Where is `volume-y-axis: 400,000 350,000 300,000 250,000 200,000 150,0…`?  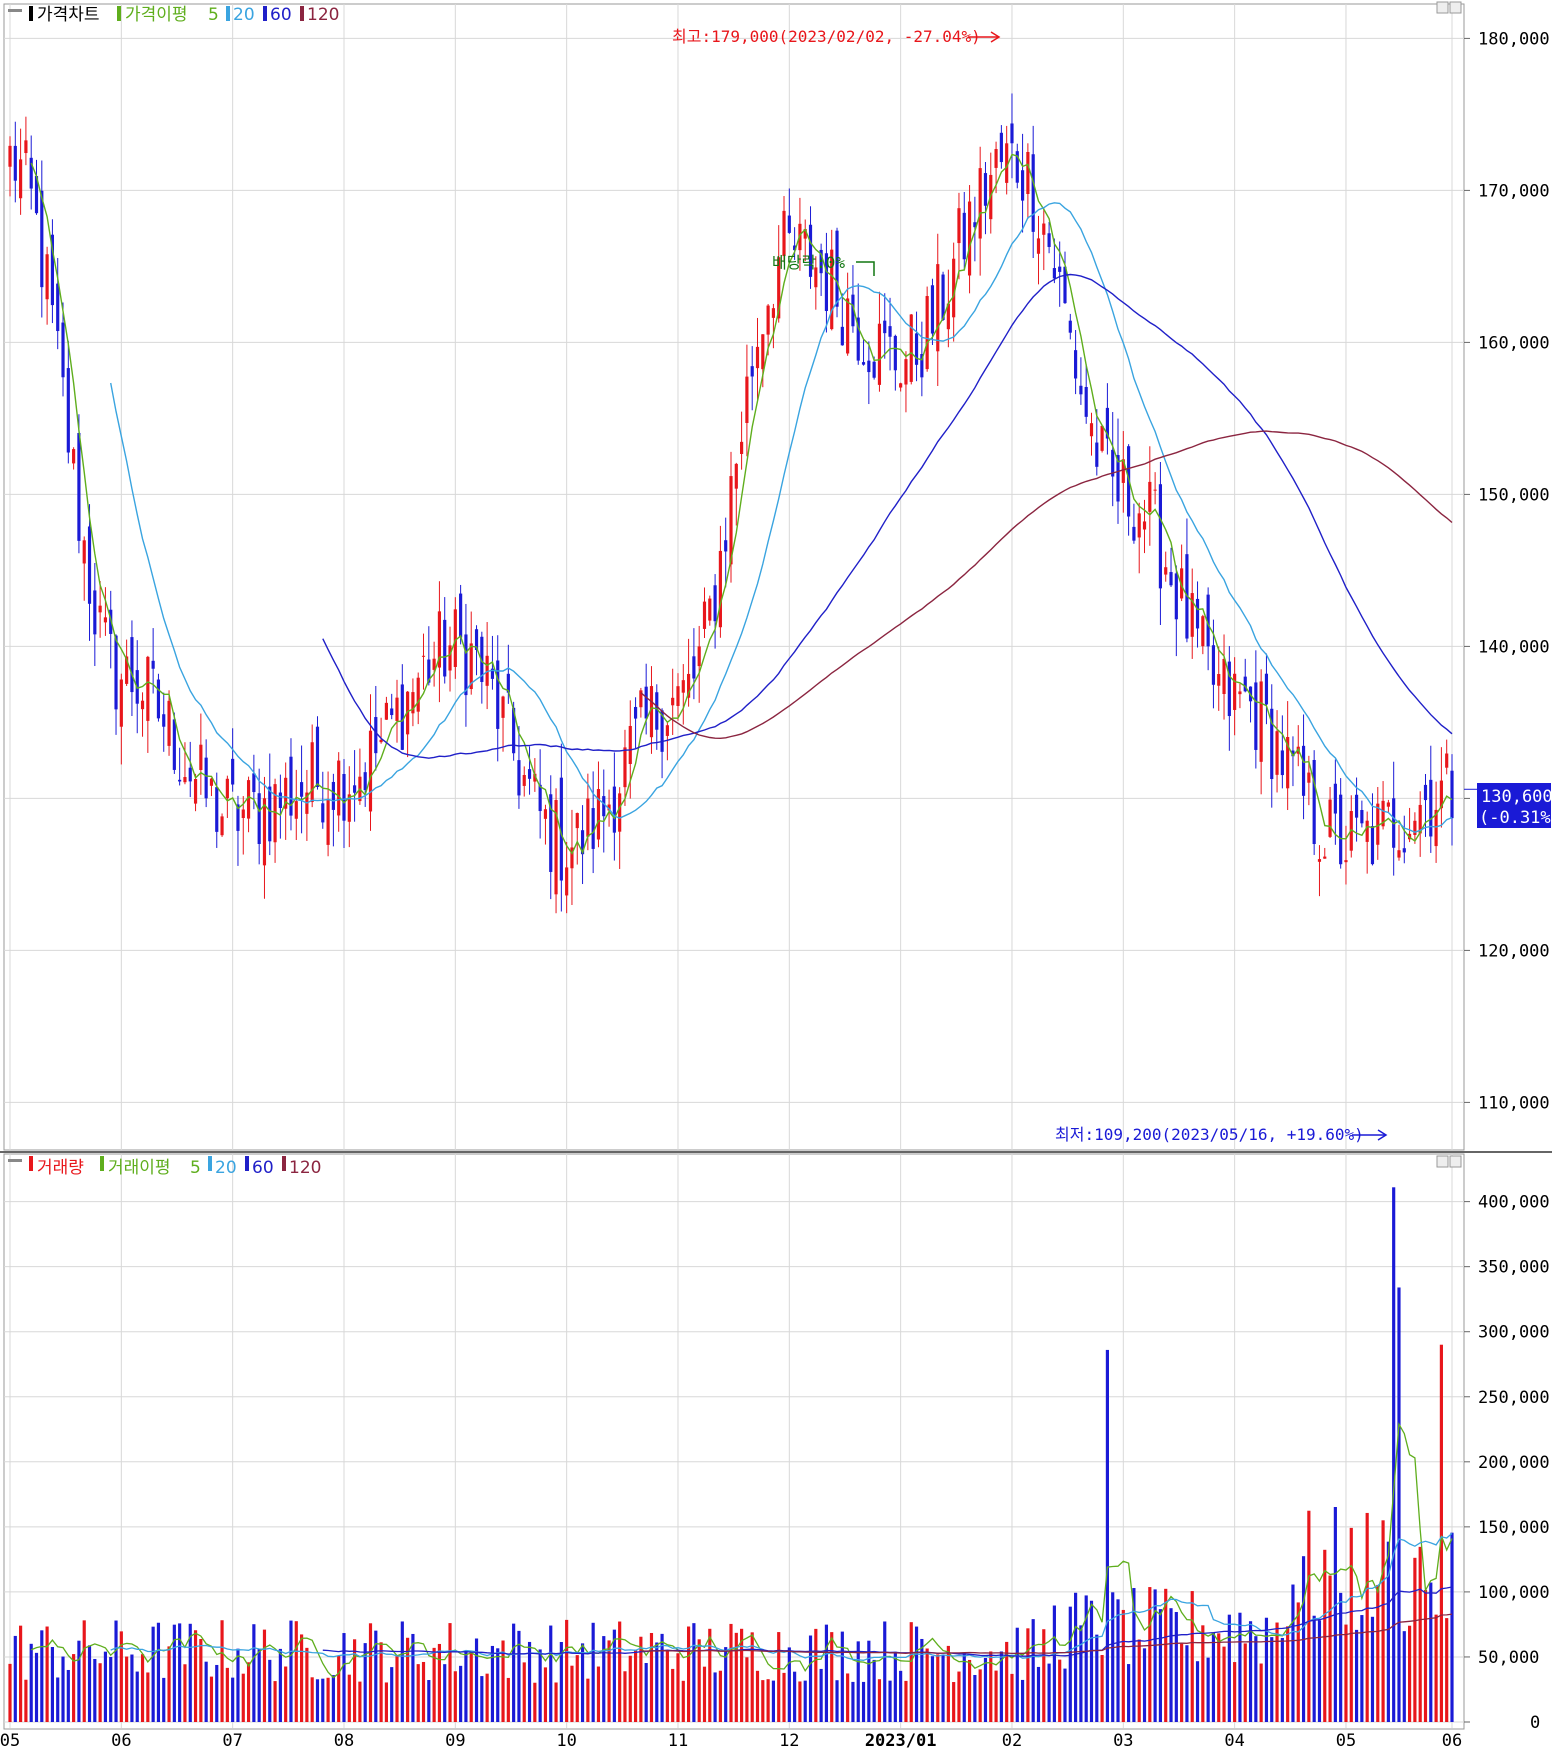 volume-y-axis: 400,000 350,000 300,000 250,000 200,000 150,0… is located at coordinates (1507, 1463).